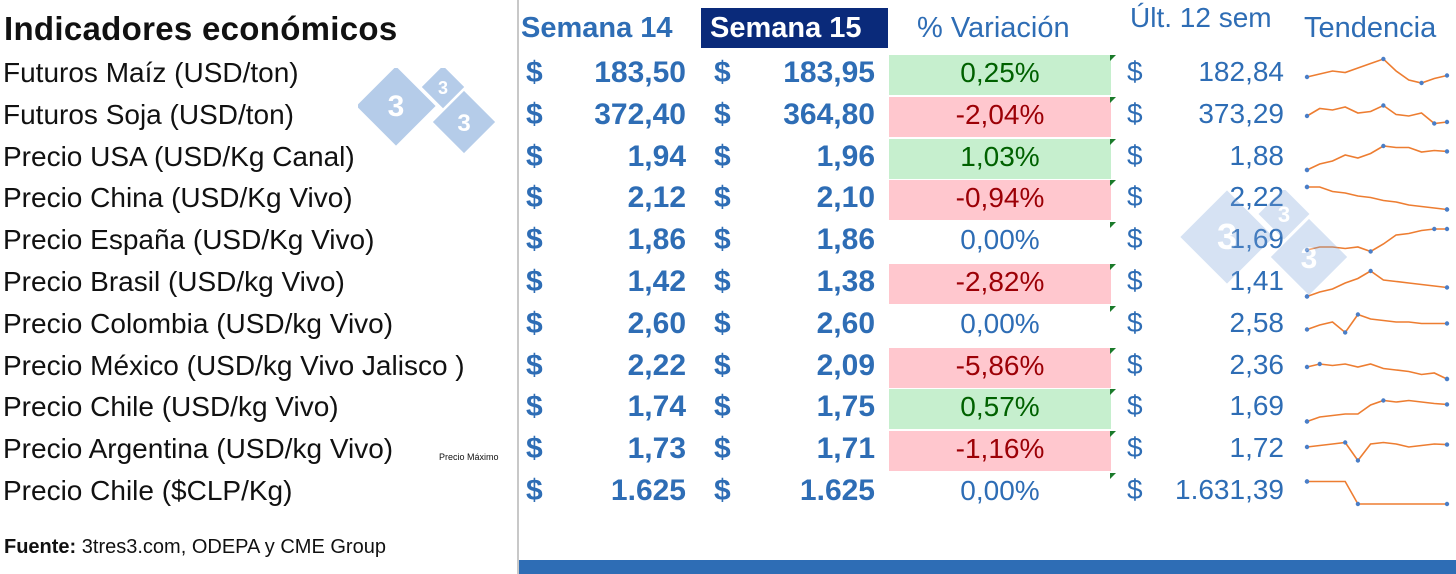 Image resolution: width=1456 pixels, height=574 pixels. Describe the element at coordinates (1000, 156) in the screenshot. I see `variation-value: 1,03%` at that location.